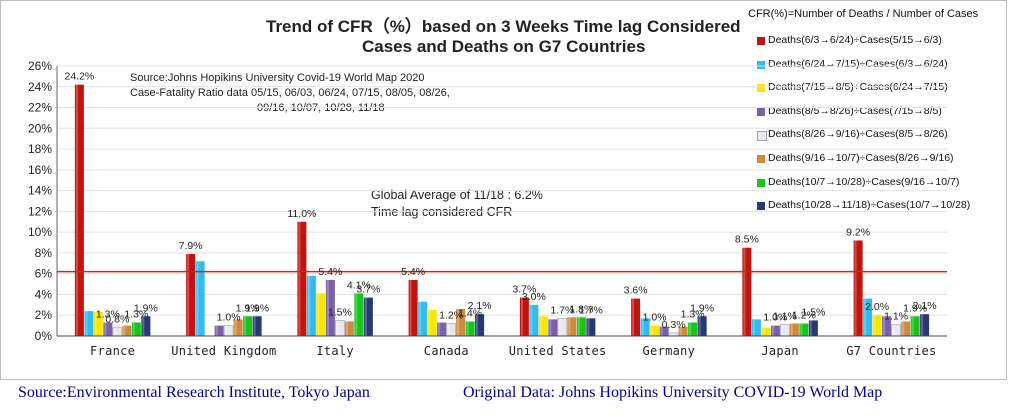  I want to click on y-tick-label: 12%, so click(40, 211).